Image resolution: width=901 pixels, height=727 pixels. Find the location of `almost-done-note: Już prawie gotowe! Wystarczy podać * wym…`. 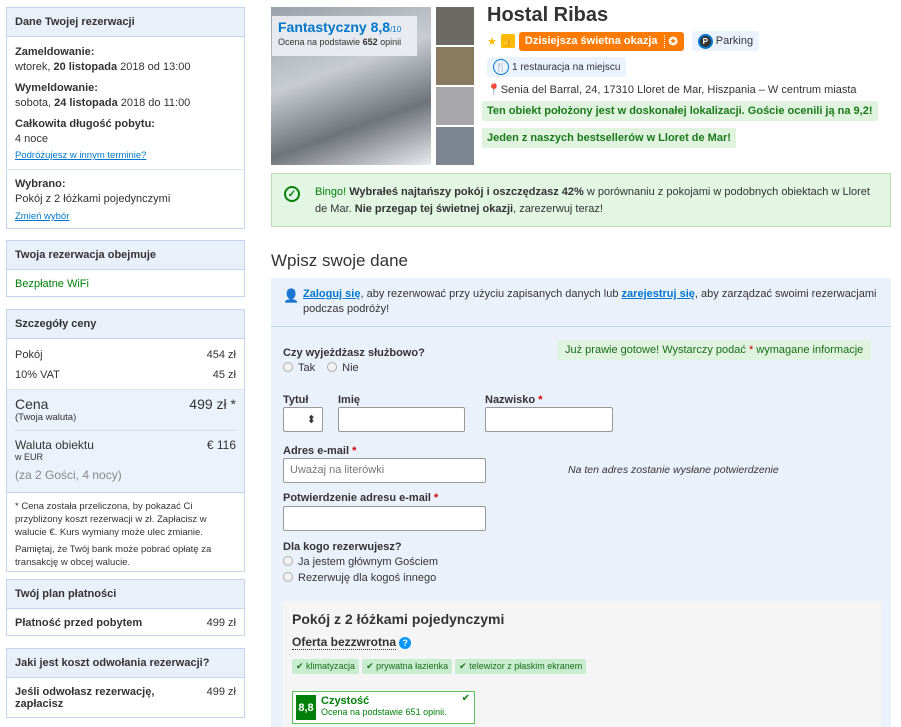

almost-done-note: Już prawie gotowe! Wystarczy podać * wym… is located at coordinates (714, 350).